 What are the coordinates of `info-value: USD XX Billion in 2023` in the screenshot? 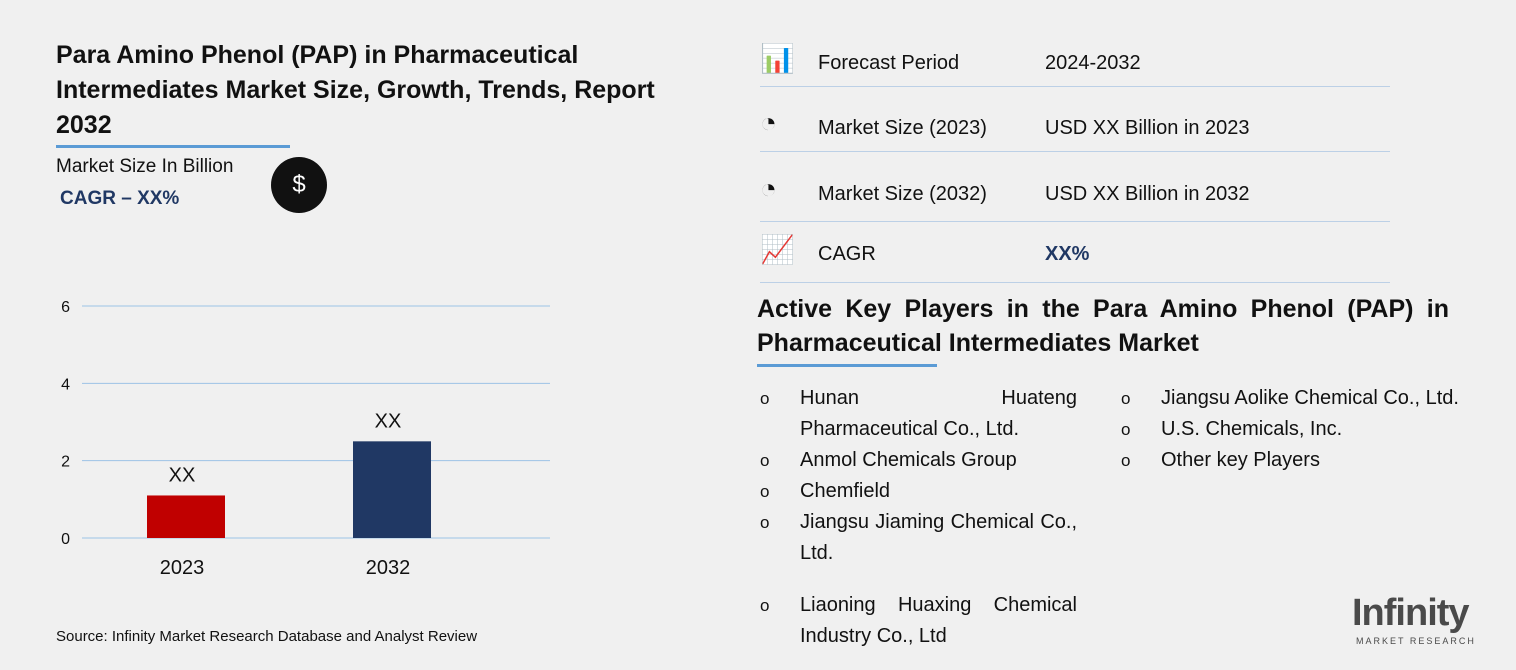 It's located at (1147, 128).